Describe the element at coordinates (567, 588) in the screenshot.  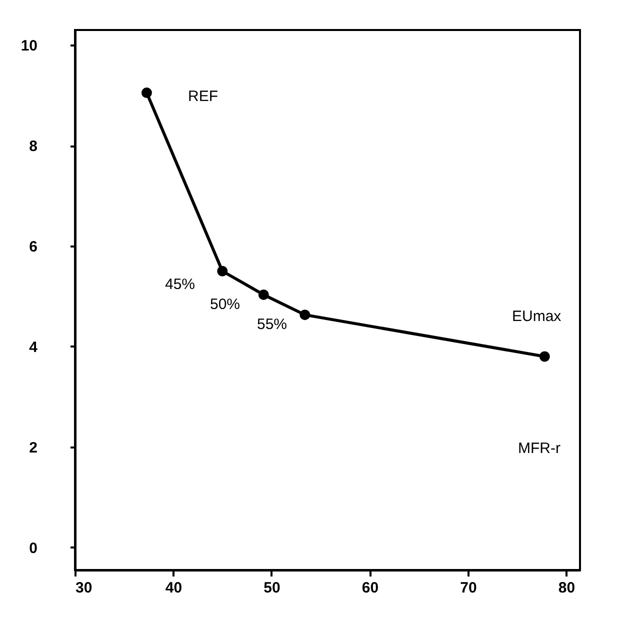
I see `x-tick-label: 80` at that location.